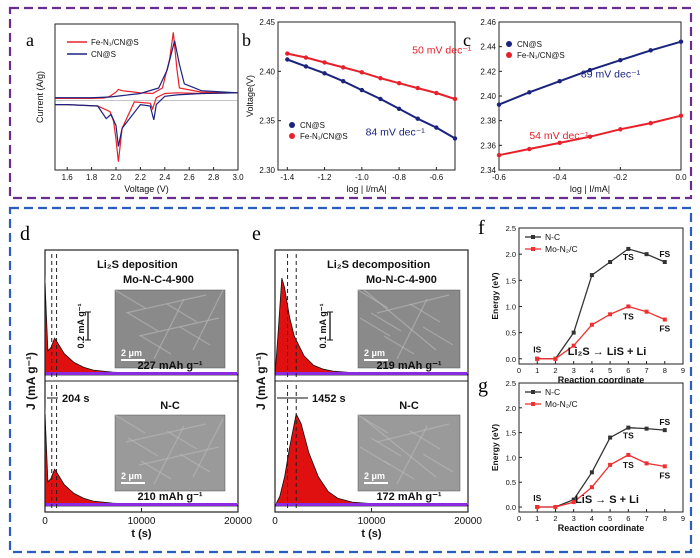 This screenshot has width=700, height=558. What do you see at coordinates (646, 370) in the screenshot?
I see `x-tick-label-f: 7` at bounding box center [646, 370].